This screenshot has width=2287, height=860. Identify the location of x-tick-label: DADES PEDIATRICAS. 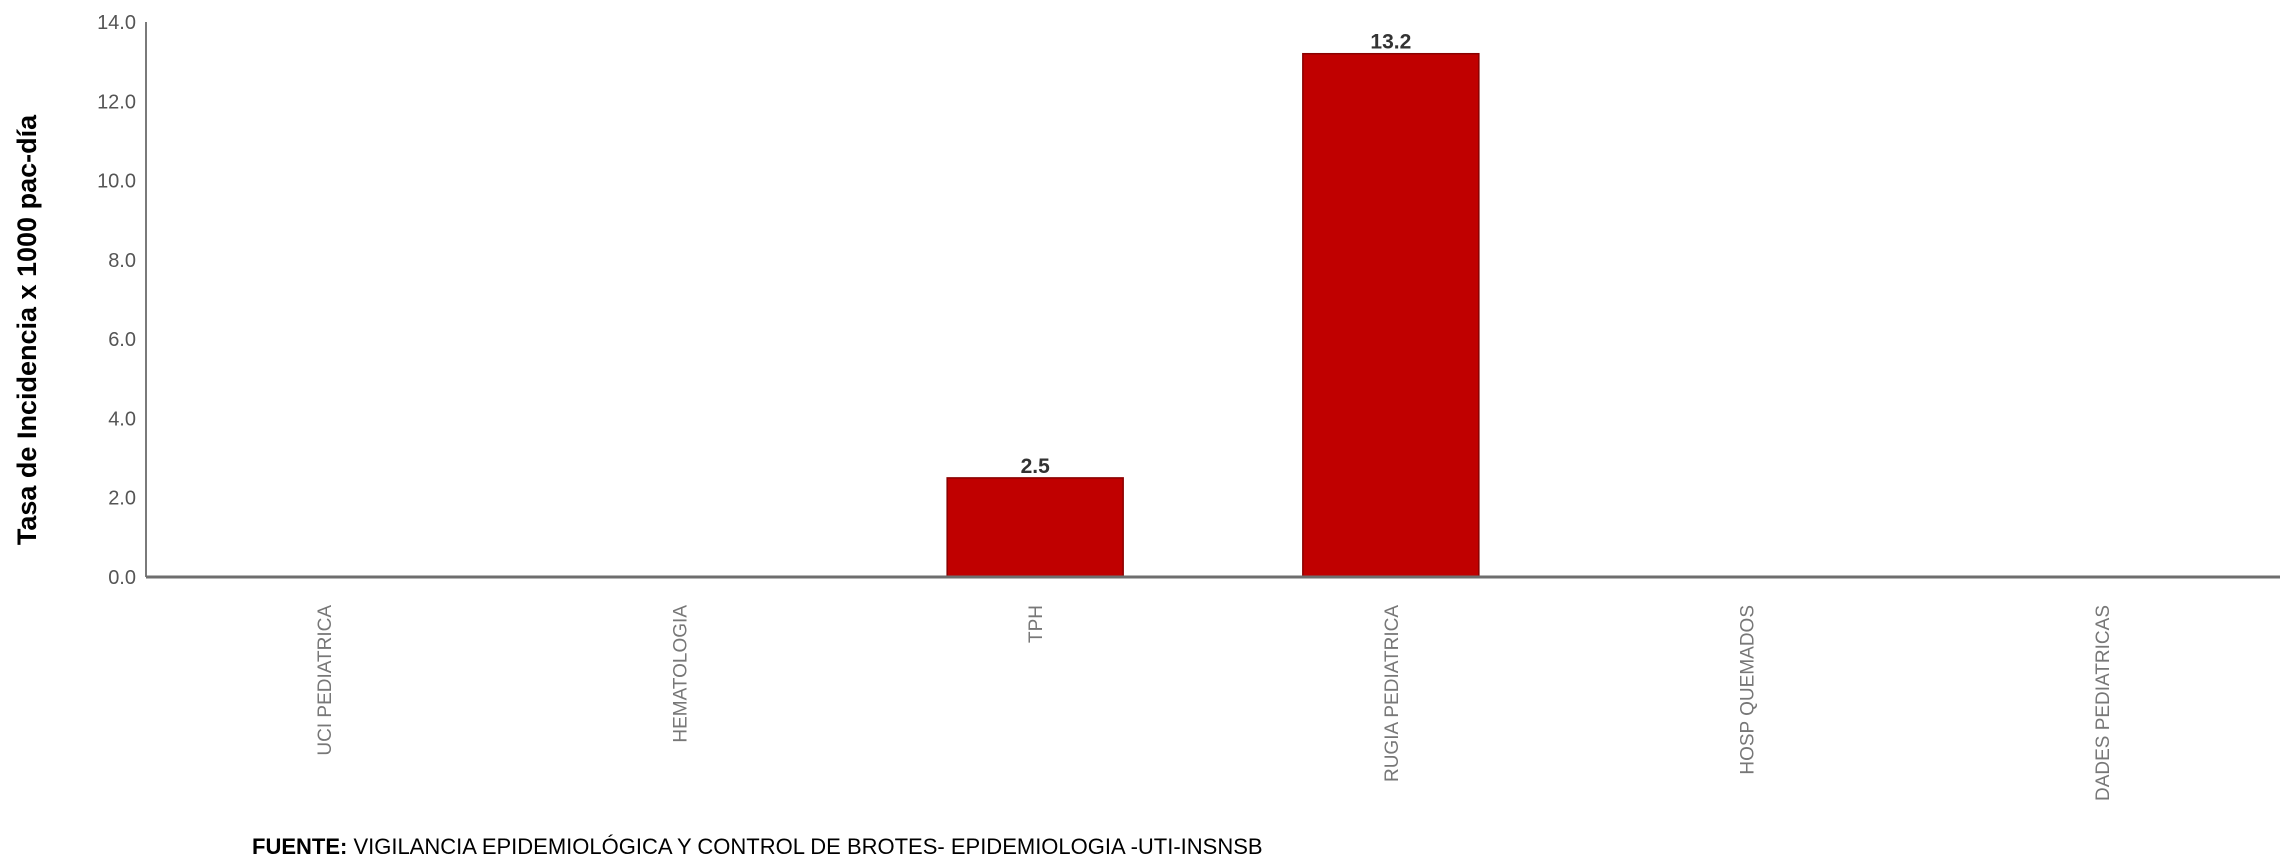
(2103, 703).